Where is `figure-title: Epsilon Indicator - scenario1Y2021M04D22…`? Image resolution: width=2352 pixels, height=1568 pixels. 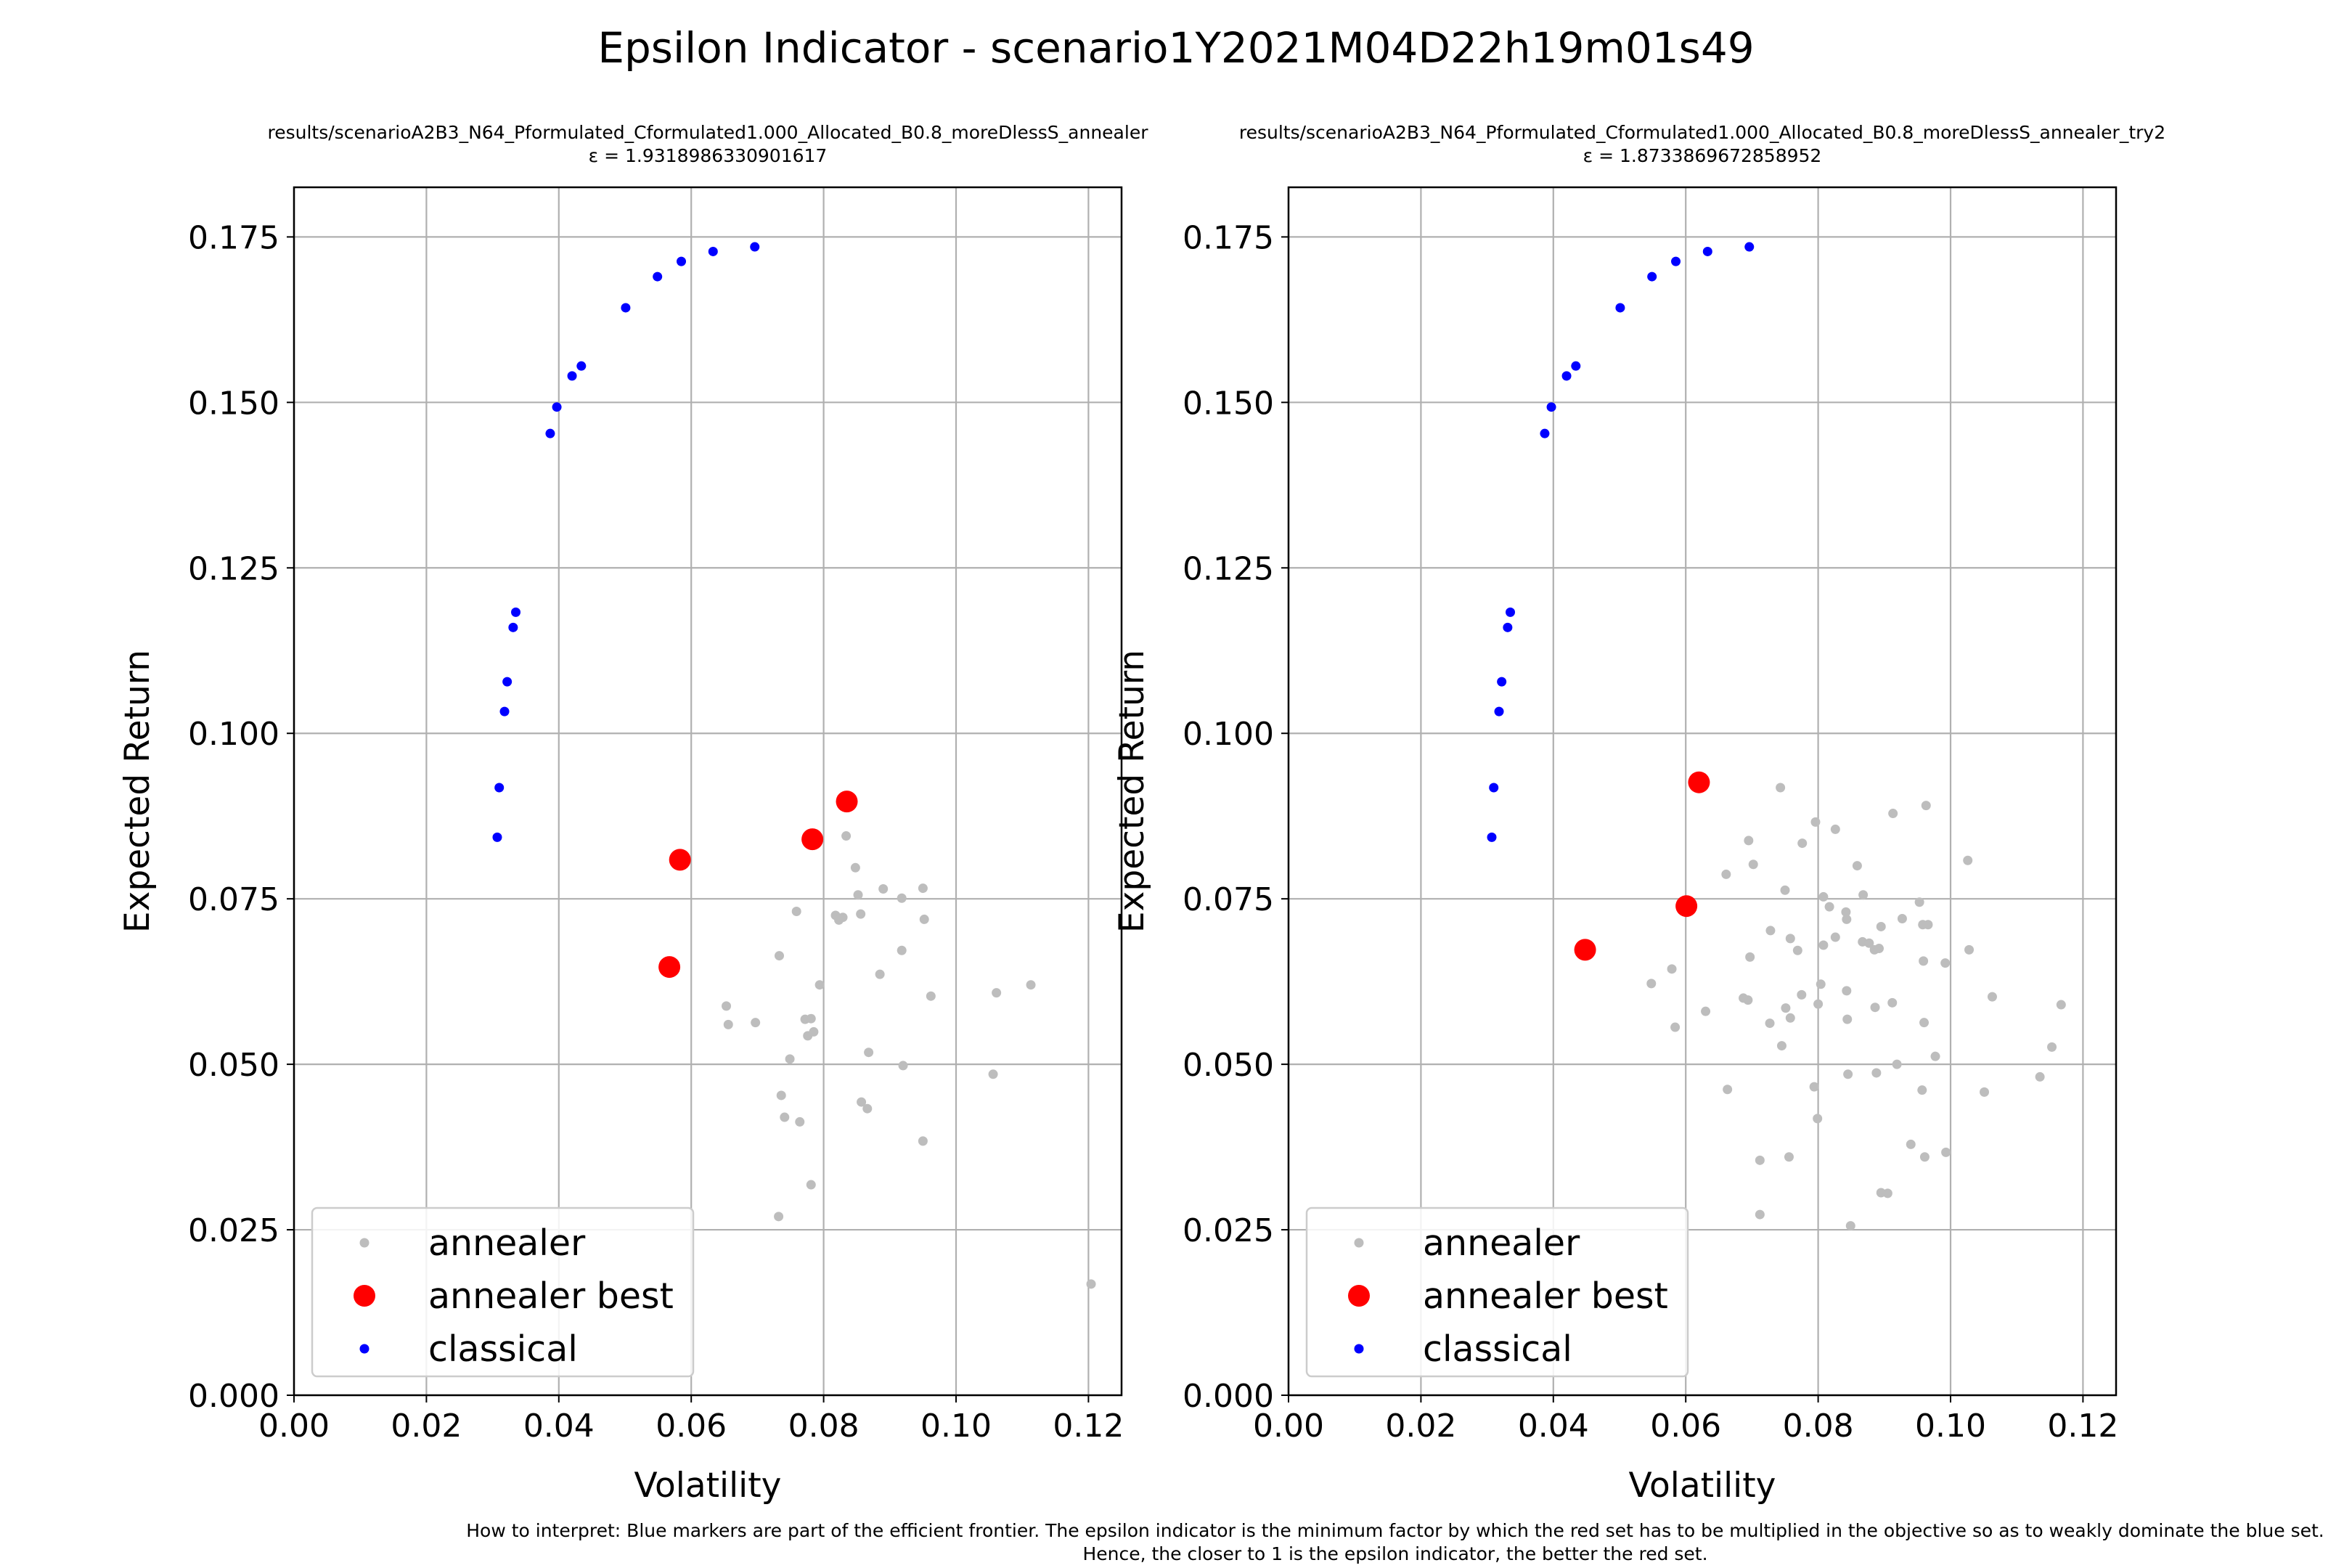 figure-title: Epsilon Indicator - scenario1Y2021M04D22… is located at coordinates (1176, 48).